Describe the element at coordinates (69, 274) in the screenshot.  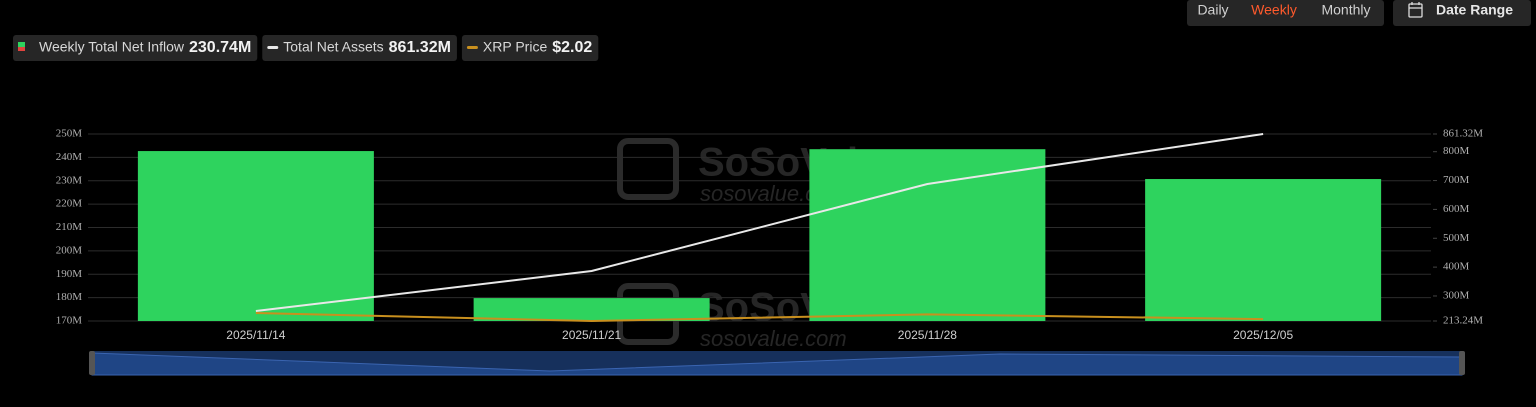
I see `y-tick-label: 190M` at that location.